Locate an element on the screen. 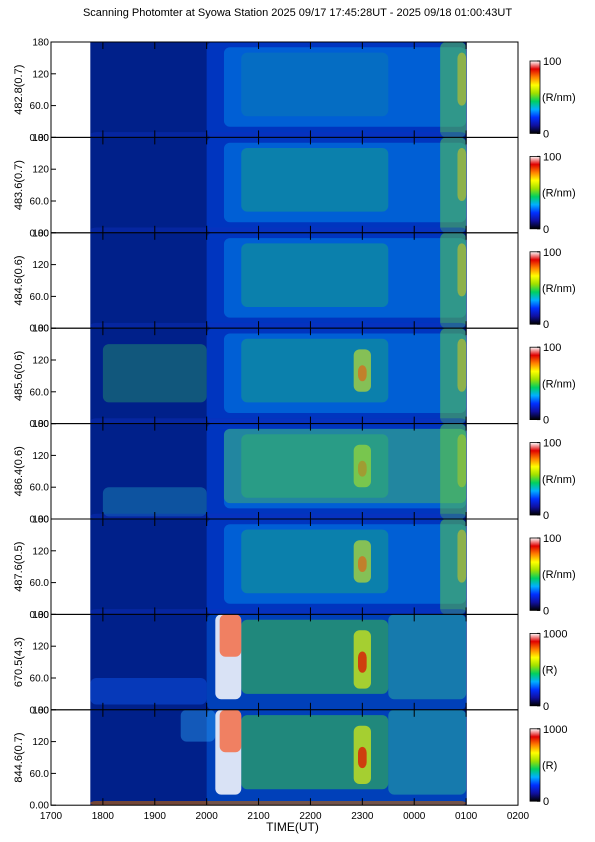 The height and width of the screenshot is (842, 595). x-tick-label: 2000 is located at coordinates (207, 816).